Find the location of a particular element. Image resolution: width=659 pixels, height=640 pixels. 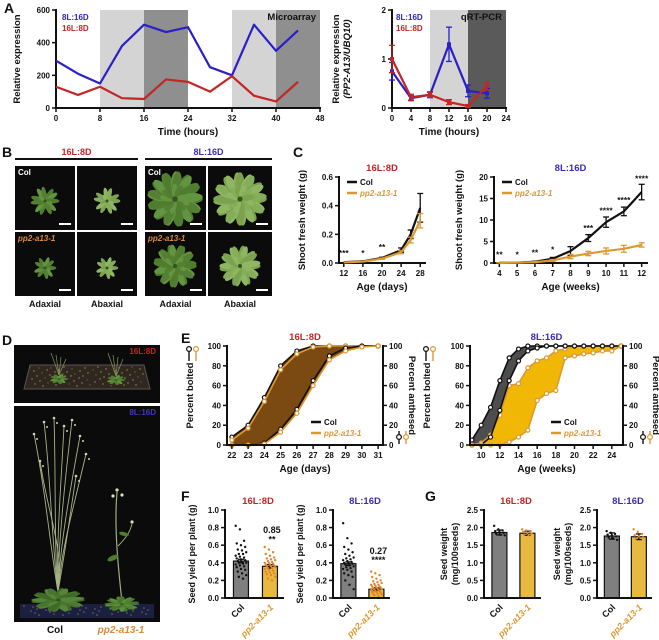

condition-header-16l8d: 16L:8D is located at coordinates (76, 153).